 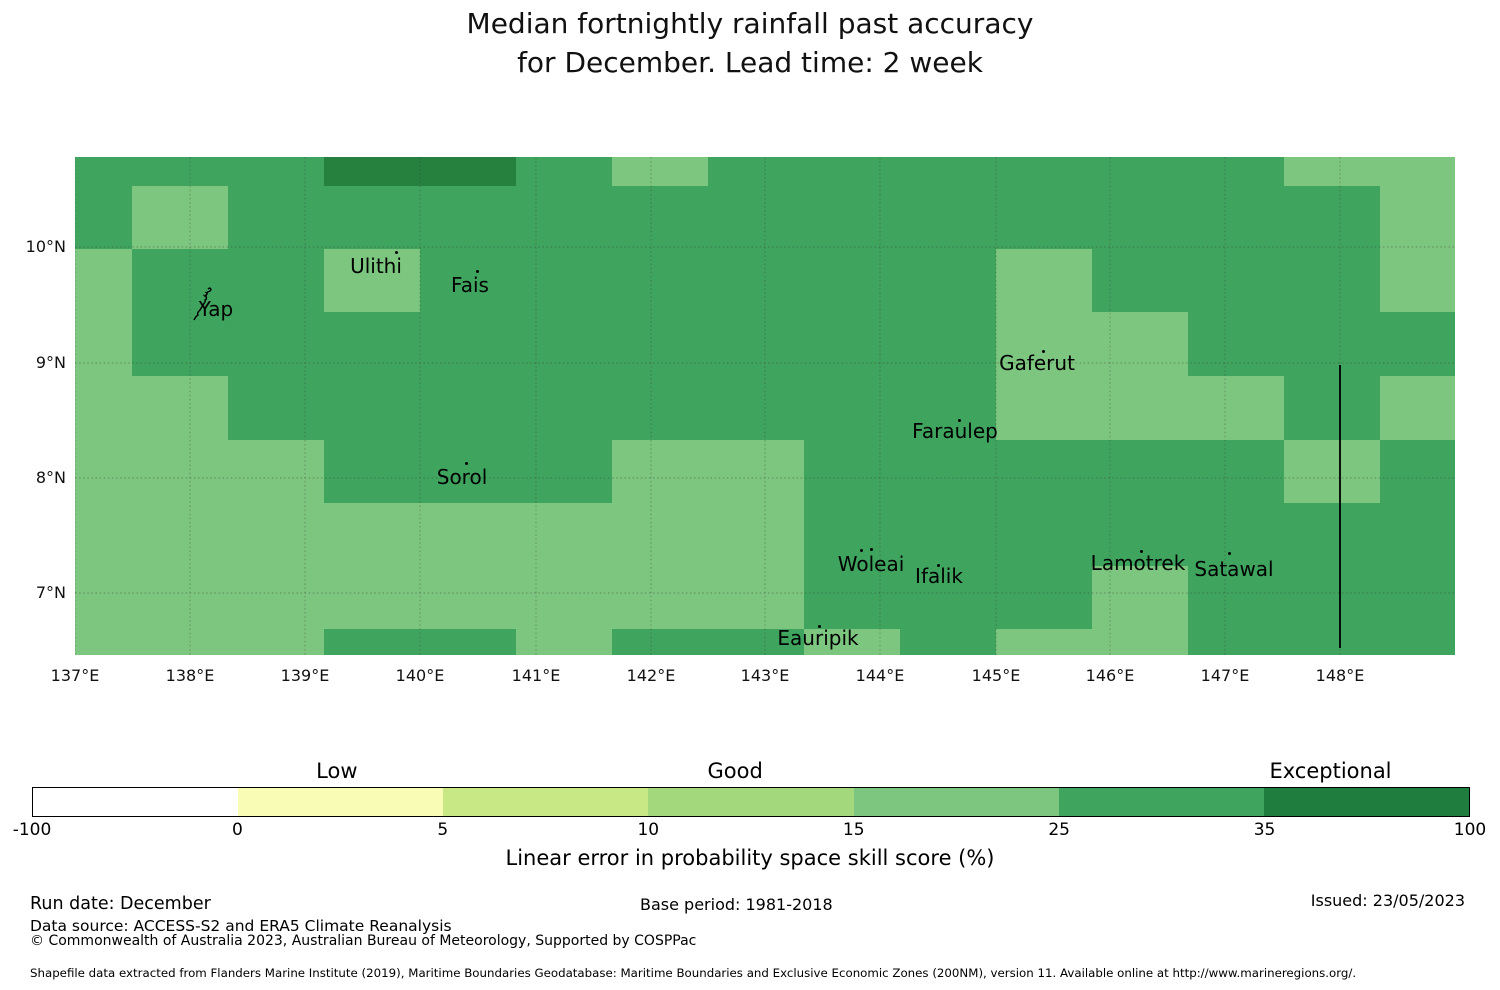 What do you see at coordinates (651, 675) in the screenshot?
I see `x-tick-label: 142°E` at bounding box center [651, 675].